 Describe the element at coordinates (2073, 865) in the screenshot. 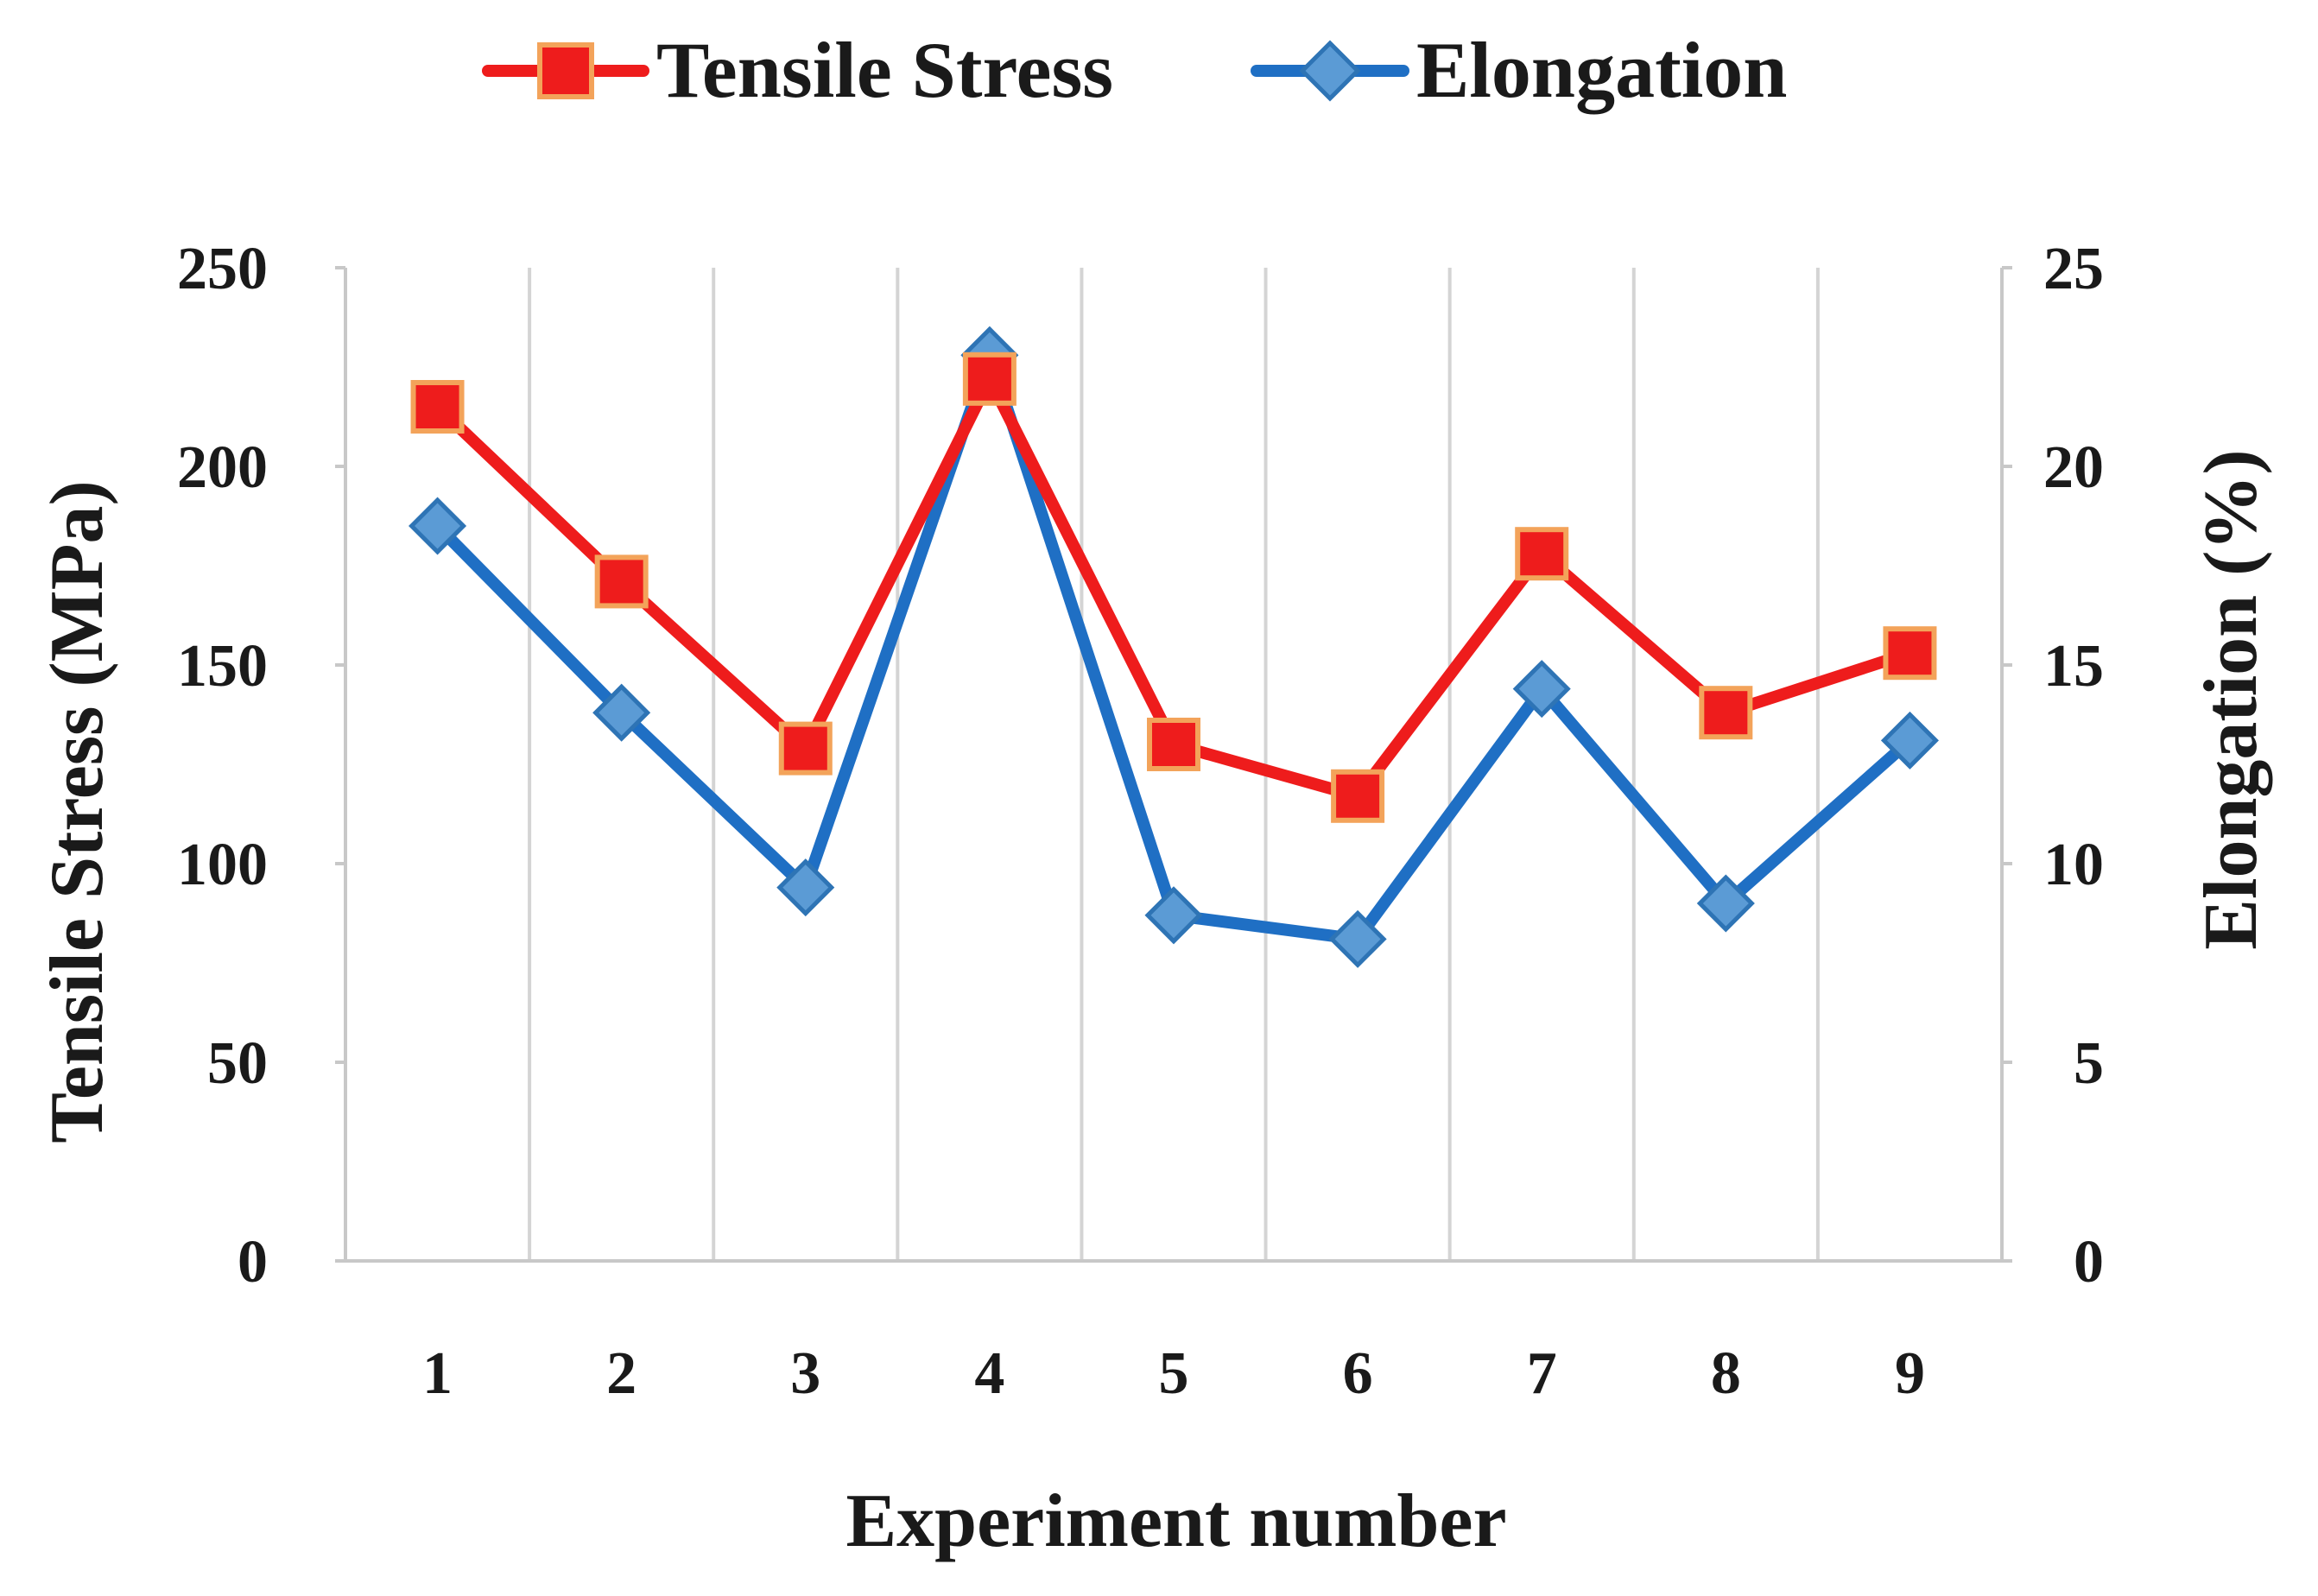

I see `y-tick-label-right: 10` at that location.